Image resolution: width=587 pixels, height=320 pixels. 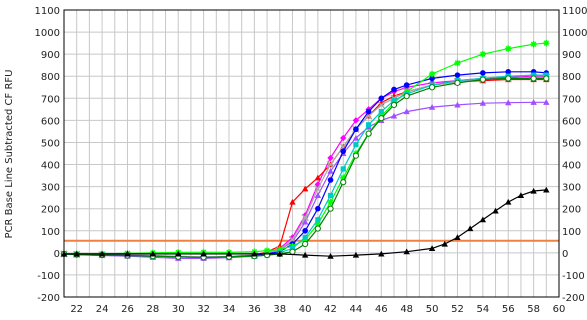 I want to click on y-tick-label-right: 100, so click(x=571, y=232).